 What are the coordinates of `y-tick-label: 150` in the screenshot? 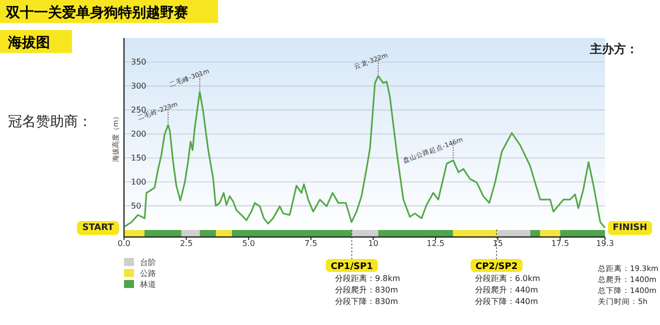 It's located at (138, 157).